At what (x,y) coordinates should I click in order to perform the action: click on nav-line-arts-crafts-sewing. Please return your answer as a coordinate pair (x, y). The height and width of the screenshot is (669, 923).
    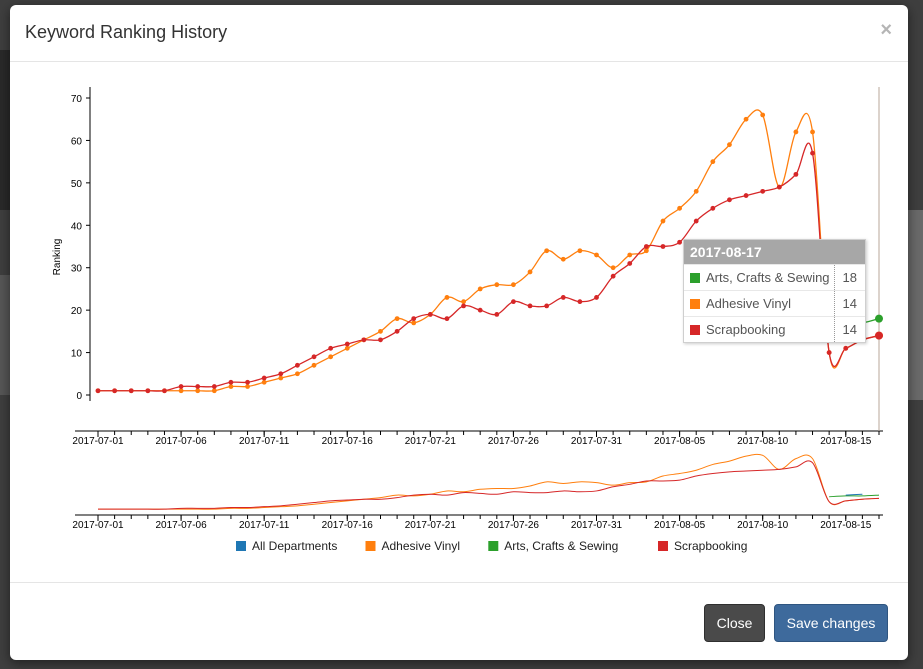
    Looking at the image, I should click on (854, 496).